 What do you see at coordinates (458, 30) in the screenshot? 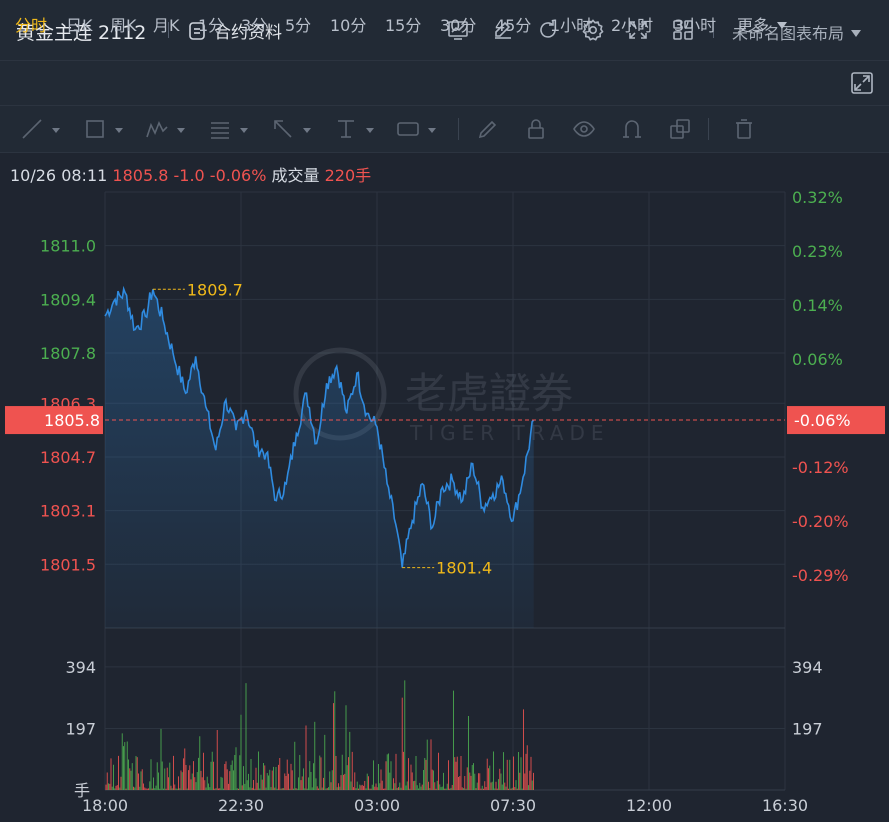
I see `indicator-chart-icon` at bounding box center [458, 30].